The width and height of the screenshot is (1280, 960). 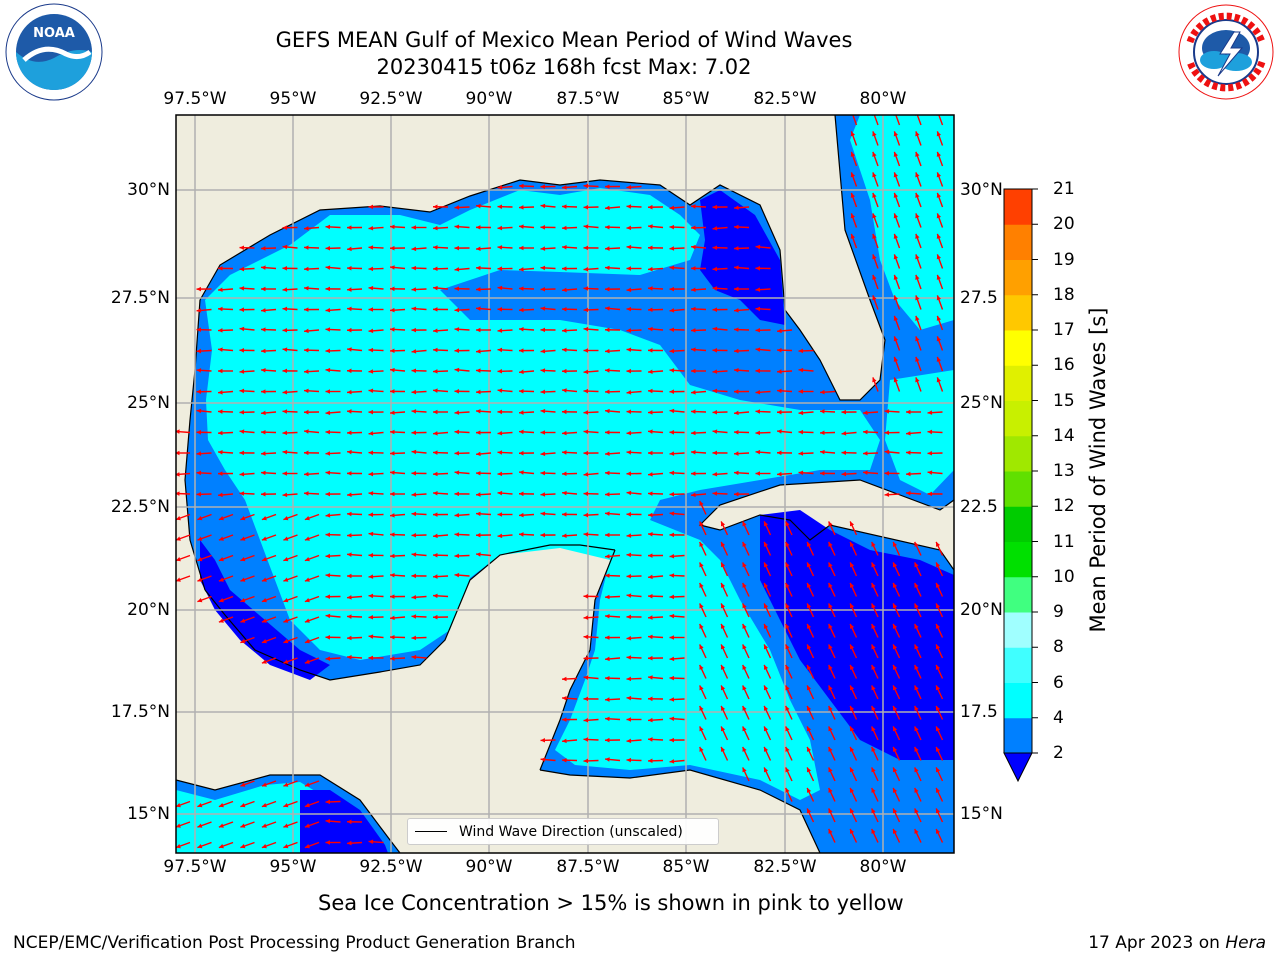 I want to click on lon-tick-label-bottom: 92.5°W, so click(x=391, y=867).